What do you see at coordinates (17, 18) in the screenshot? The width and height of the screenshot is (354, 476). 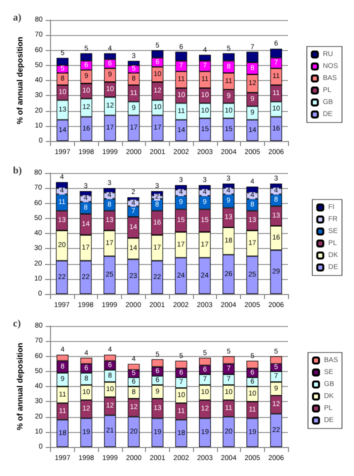 I see `chart-title: a)` at bounding box center [17, 18].